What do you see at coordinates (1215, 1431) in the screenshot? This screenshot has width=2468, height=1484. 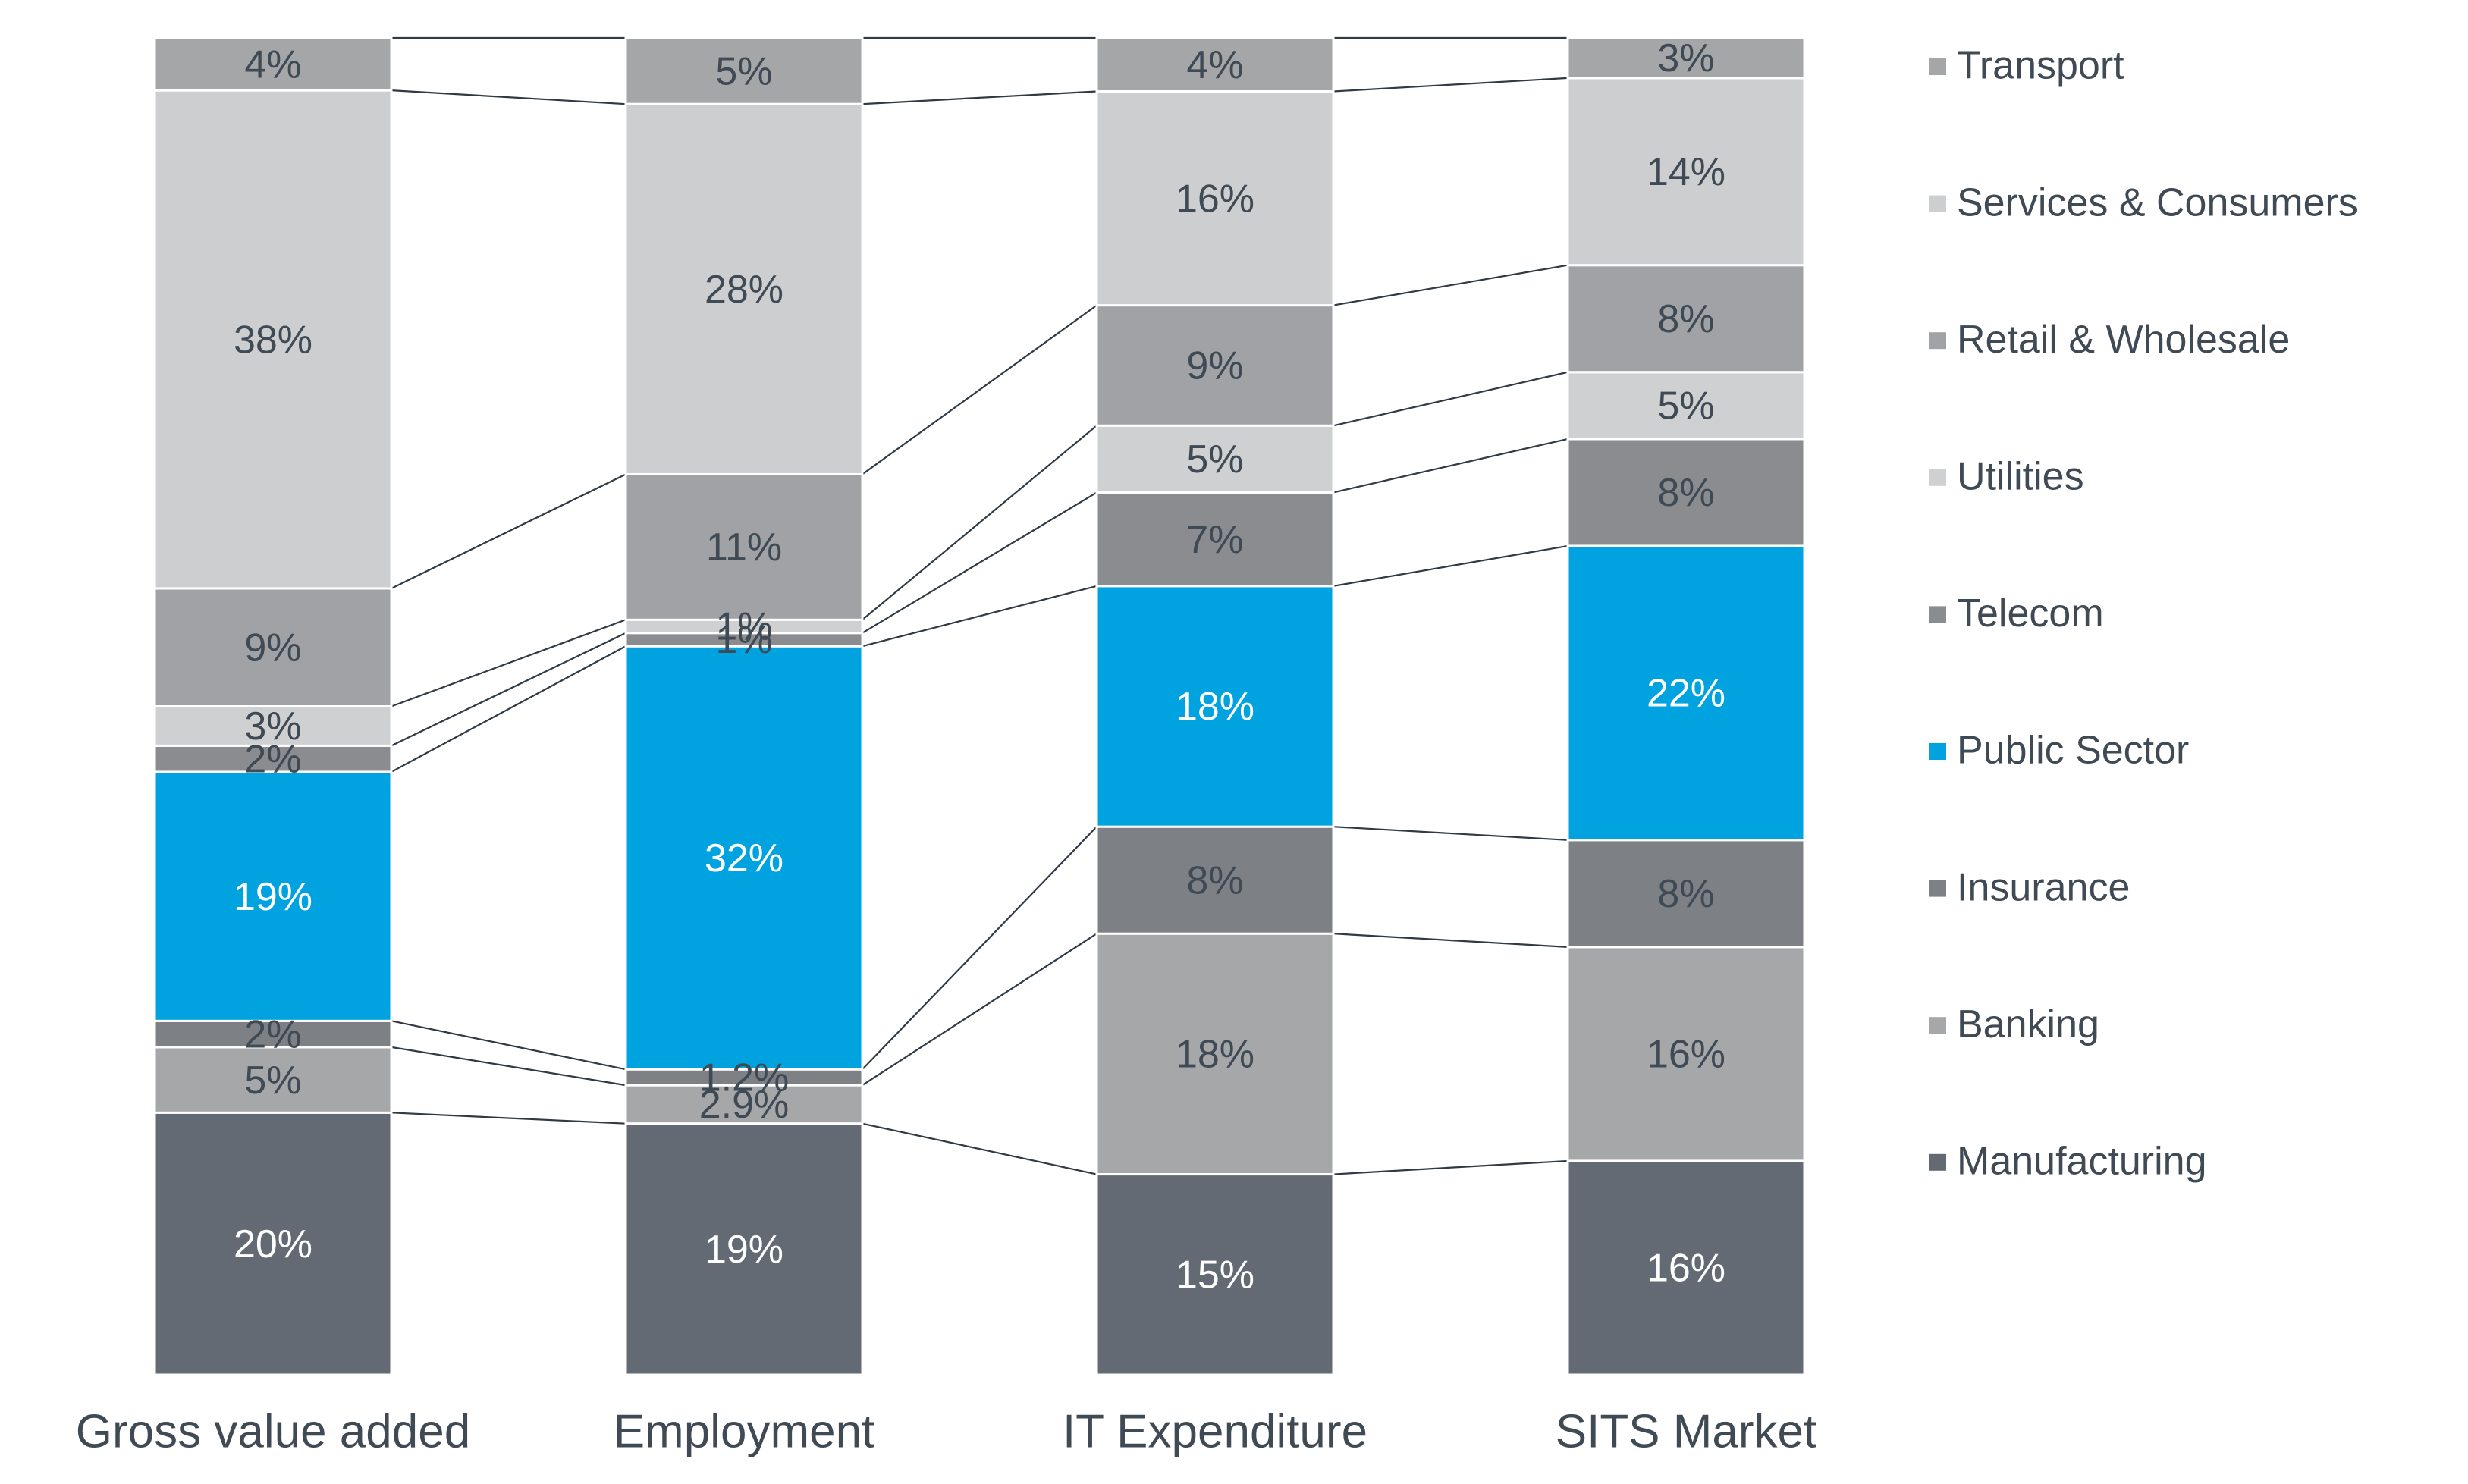 I see `x-tick-label: IT Expenditure` at bounding box center [1215, 1431].